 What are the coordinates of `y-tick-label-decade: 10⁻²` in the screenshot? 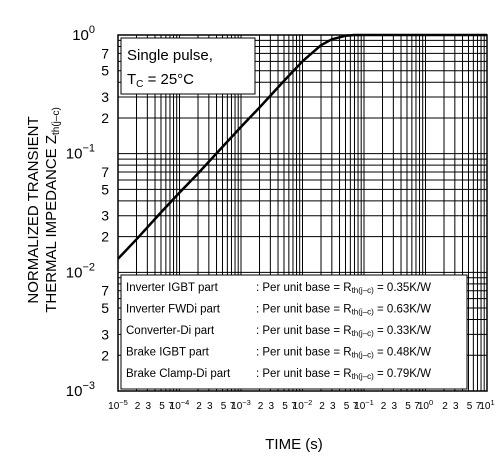 It's located at (80, 271).